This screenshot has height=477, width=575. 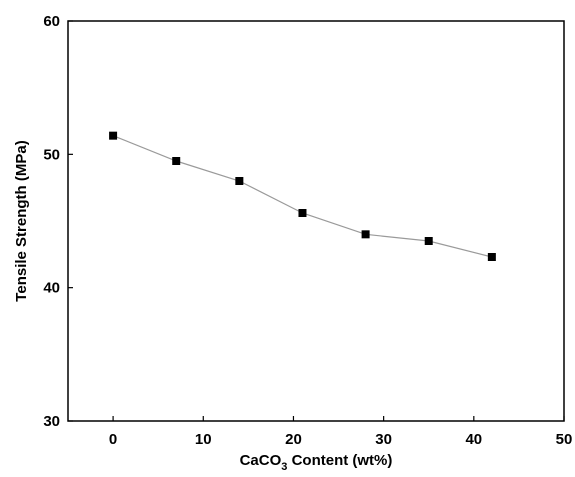 What do you see at coordinates (51, 288) in the screenshot?
I see `y-tick-label: 40` at bounding box center [51, 288].